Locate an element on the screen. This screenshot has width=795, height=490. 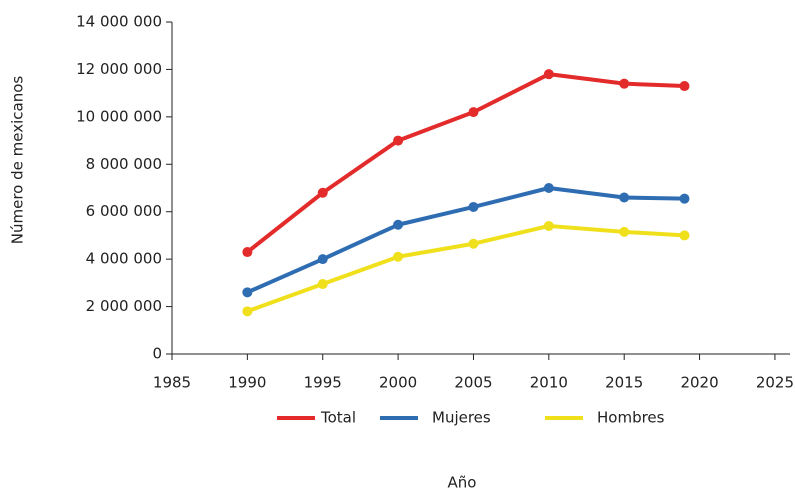
y-tick-label: 6 000 000 is located at coordinates (124, 211).